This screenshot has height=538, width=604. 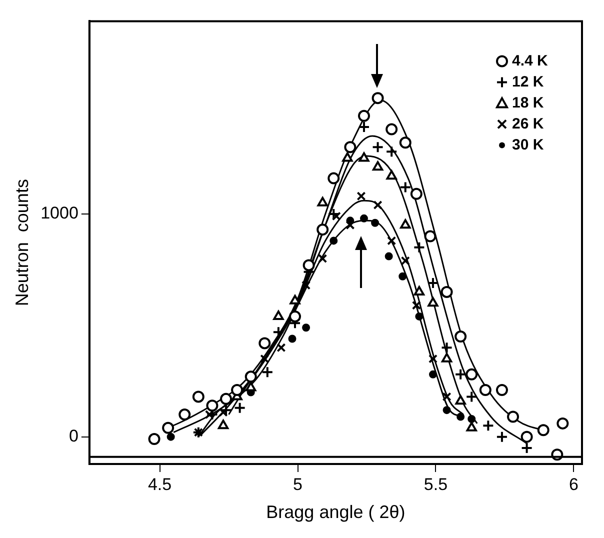 What do you see at coordinates (528, 123) in the screenshot?
I see `legend-label: 26 K` at bounding box center [528, 123].